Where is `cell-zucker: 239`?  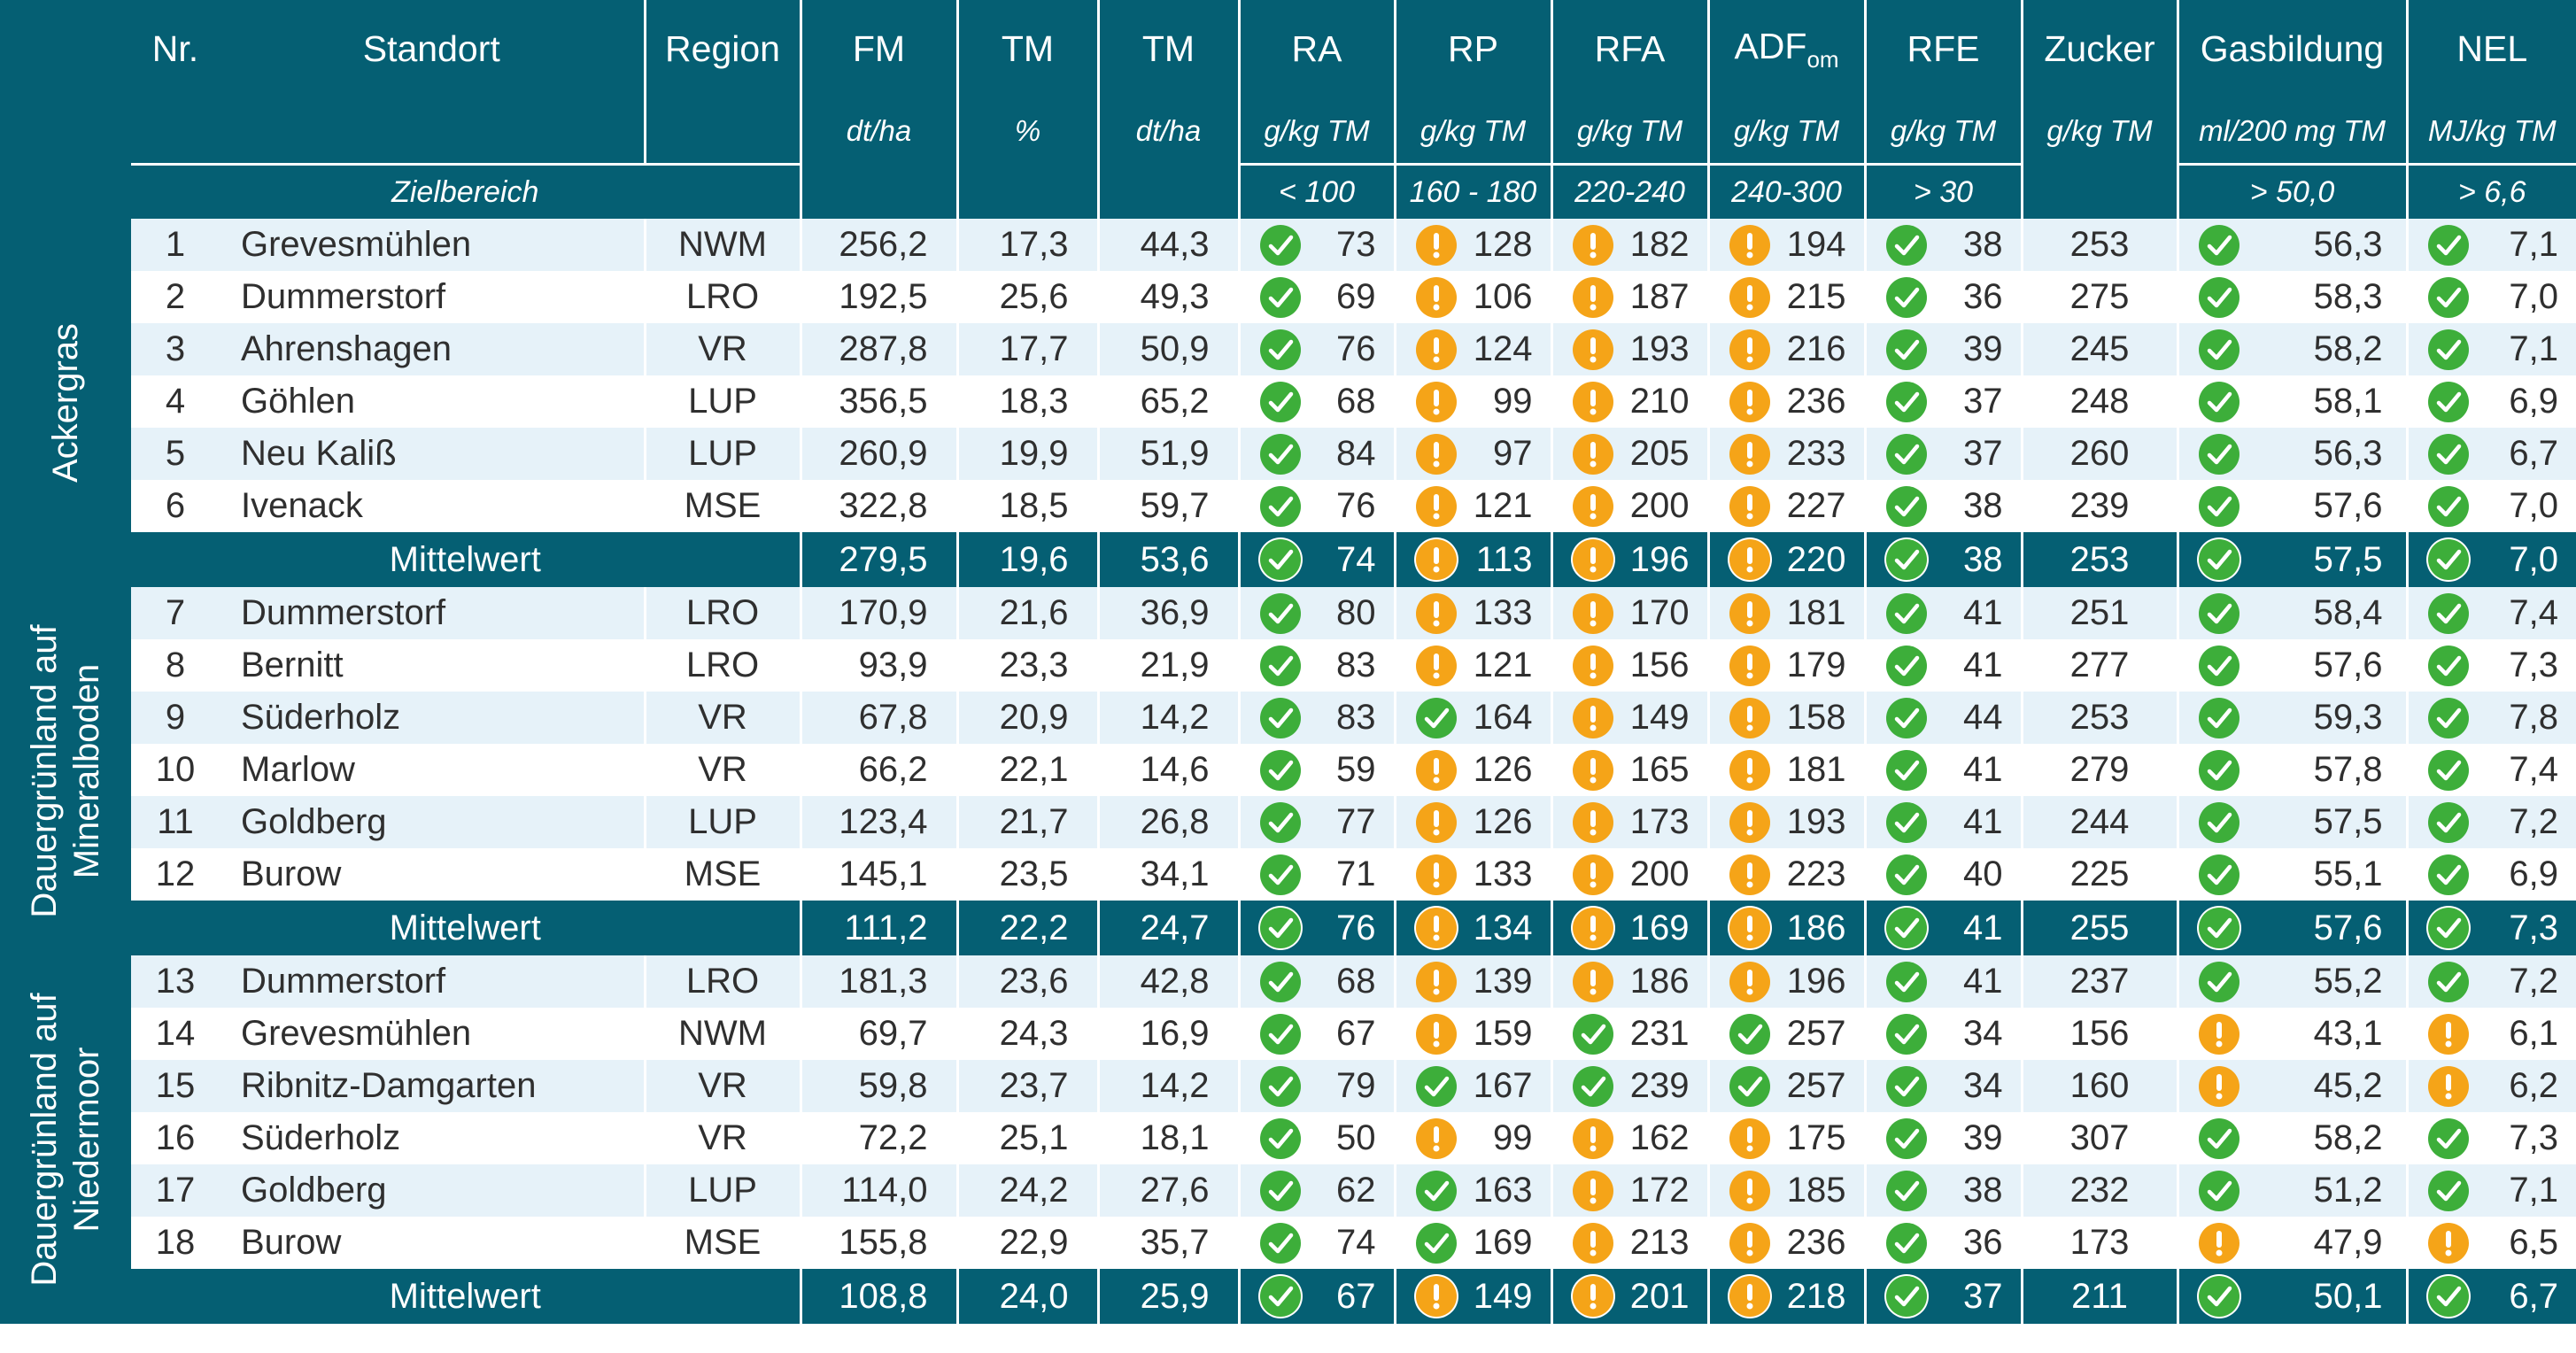
cell-zucker: 239 is located at coordinates (2099, 506).